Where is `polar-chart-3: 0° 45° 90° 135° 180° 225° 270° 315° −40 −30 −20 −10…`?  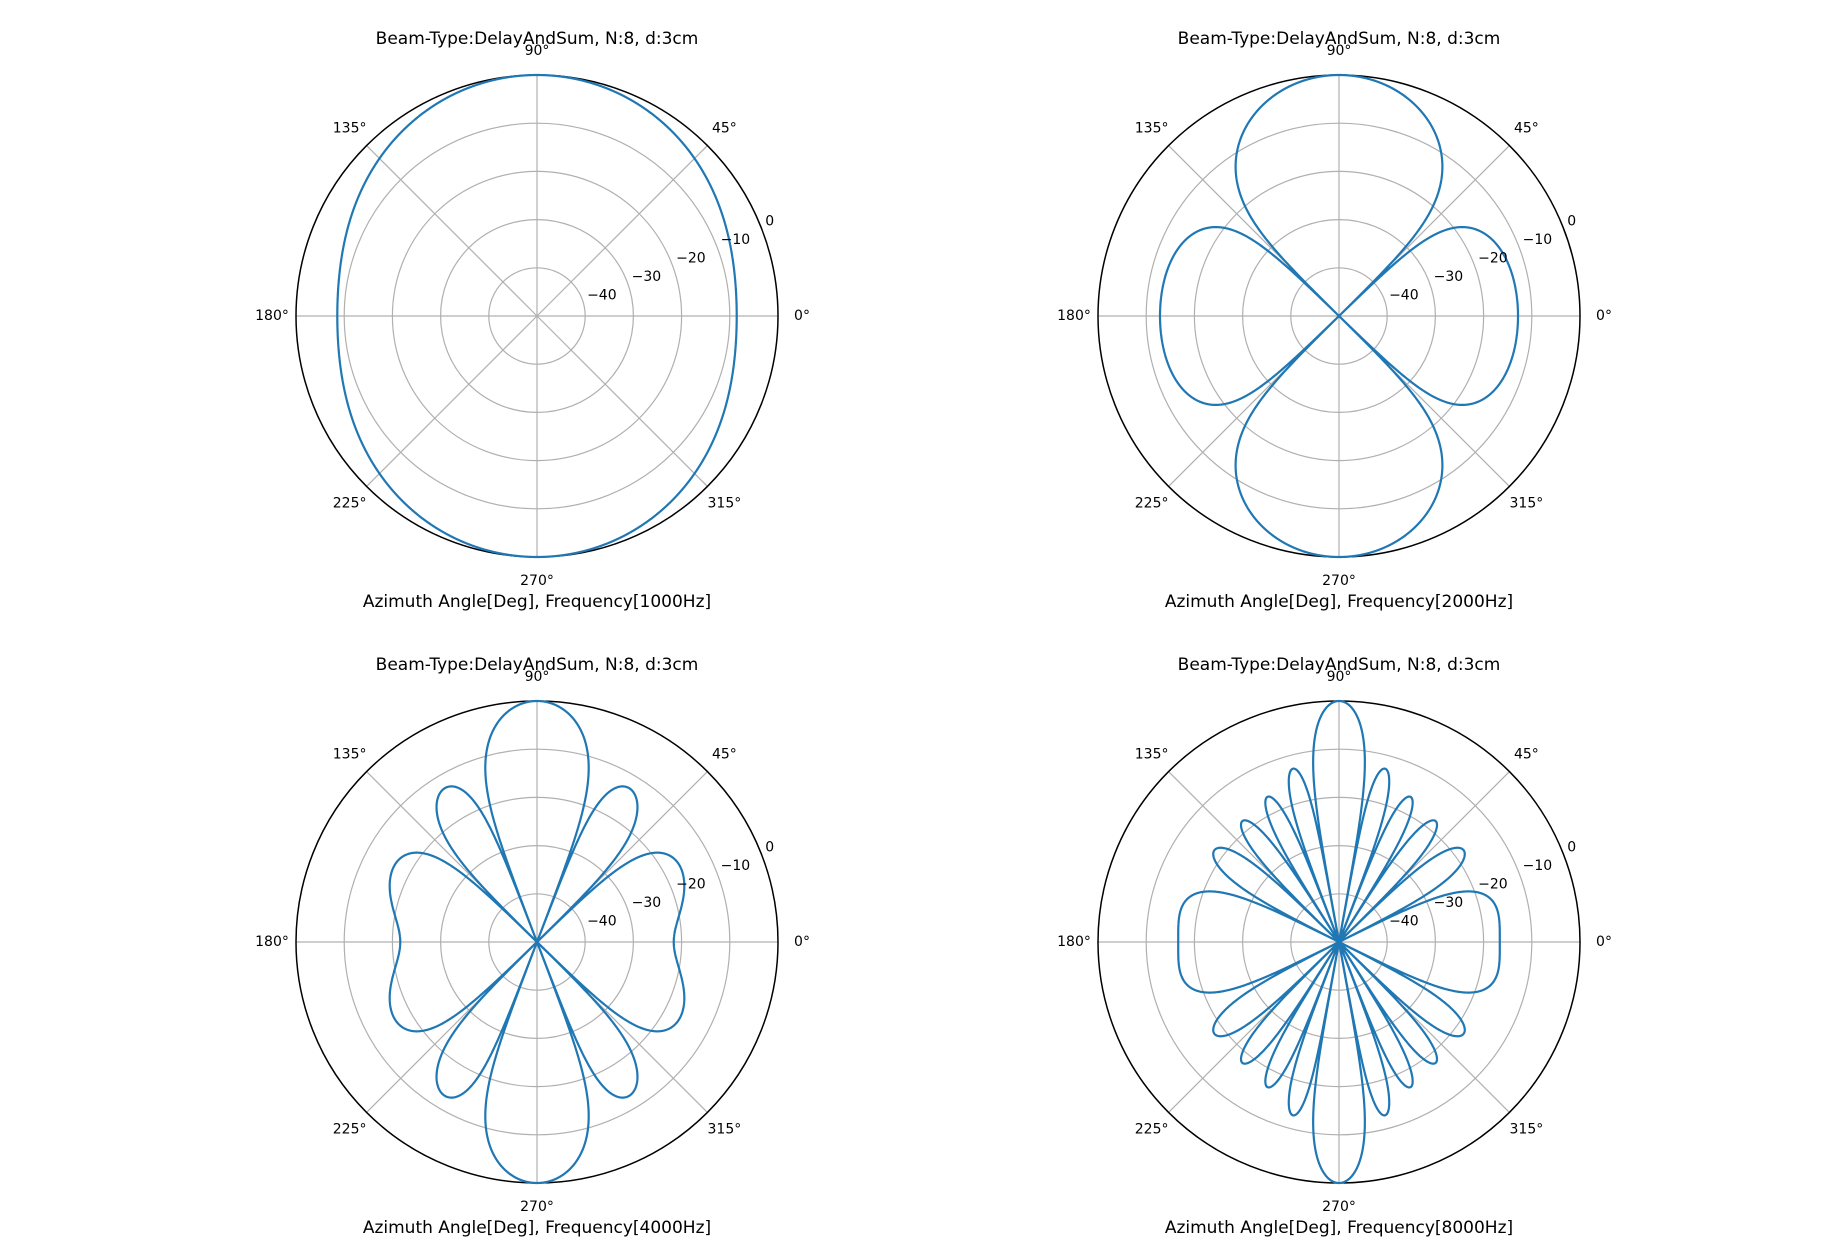 polar-chart-3: 0° 45° 90° 135° 180° 225° 270° 315° −40 −30 −20 −10… is located at coordinates (532, 946).